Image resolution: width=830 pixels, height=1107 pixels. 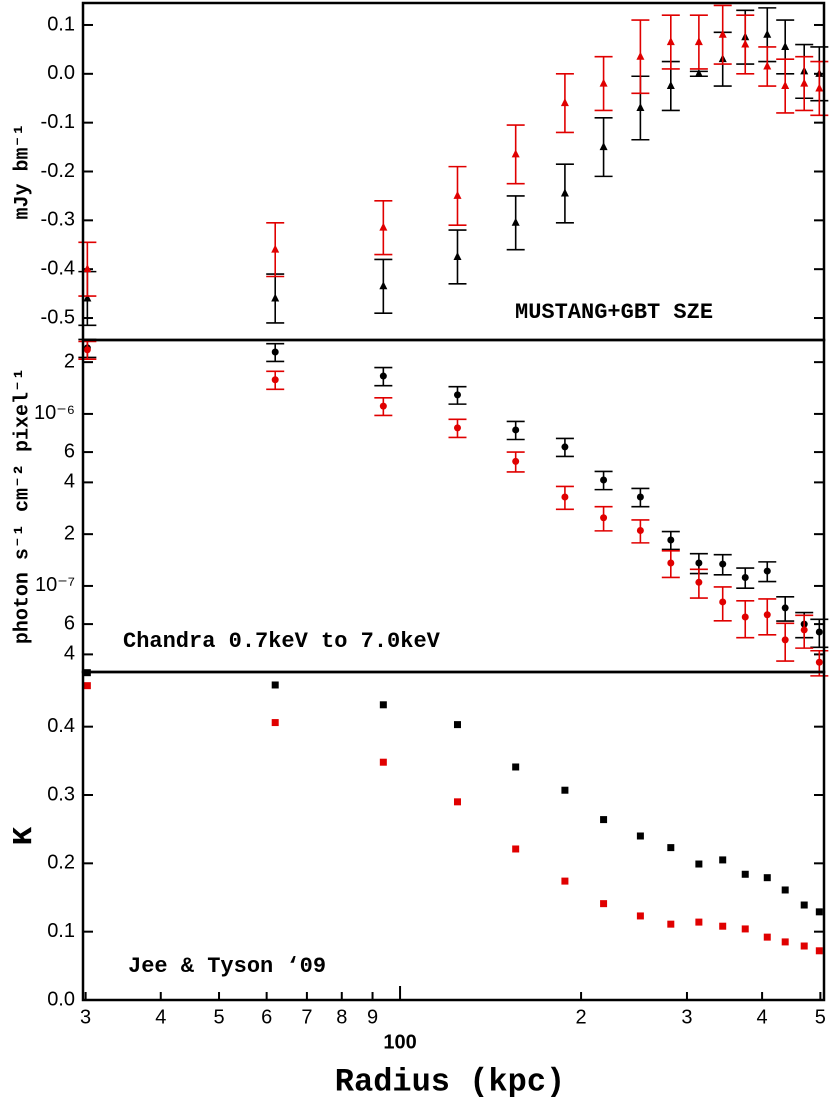 I want to click on annotation: Chandra 0.7keV to 7.0keV, so click(x=282, y=641).